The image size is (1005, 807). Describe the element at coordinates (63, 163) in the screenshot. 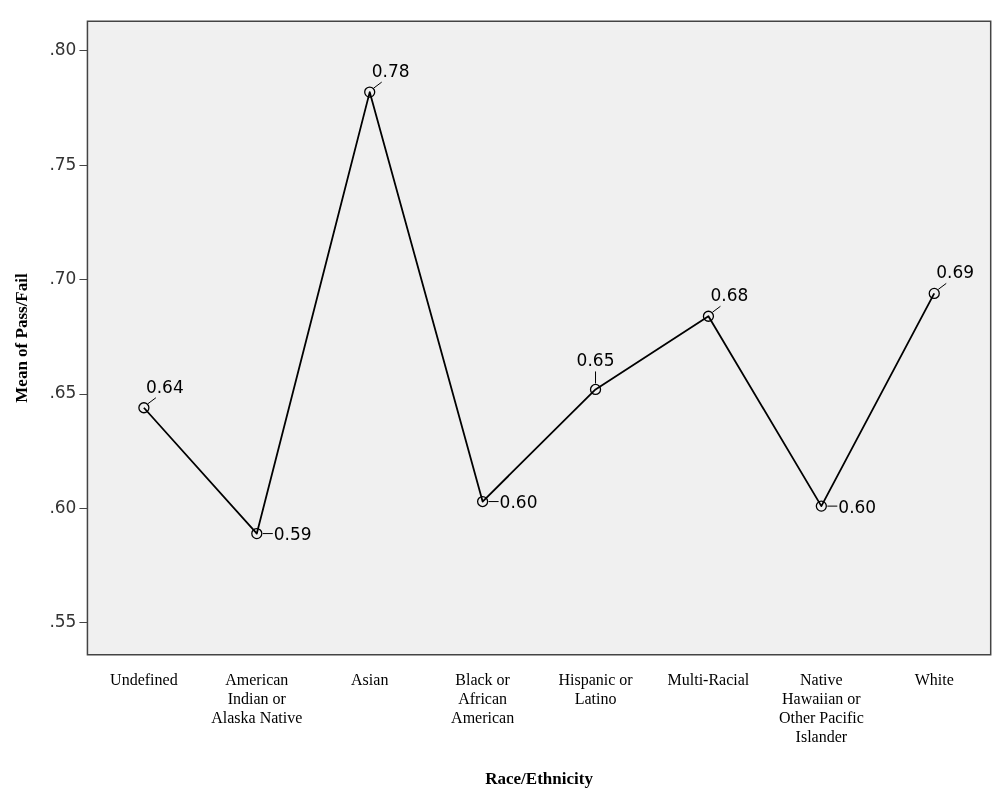

I see `y-tick-label: .75` at that location.